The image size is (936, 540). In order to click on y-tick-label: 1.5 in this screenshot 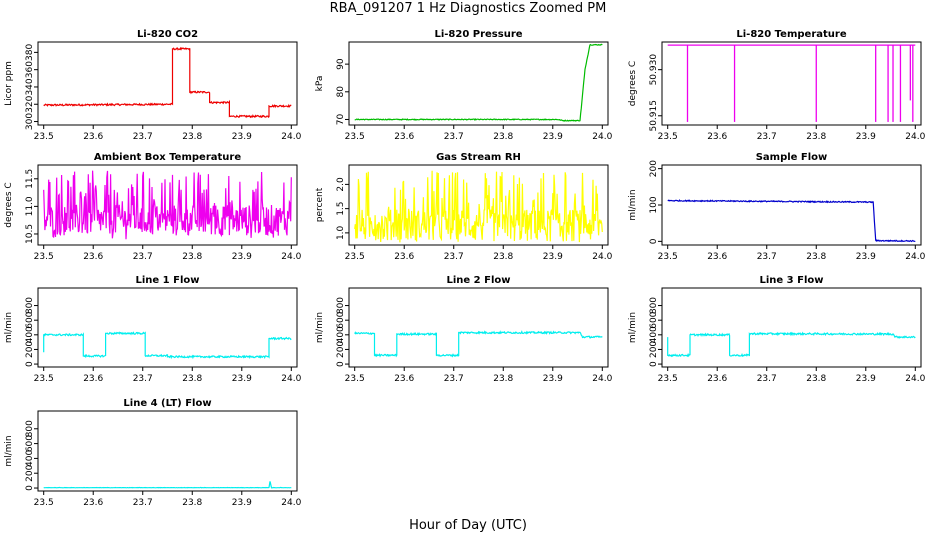, I will do `click(341, 208)`.